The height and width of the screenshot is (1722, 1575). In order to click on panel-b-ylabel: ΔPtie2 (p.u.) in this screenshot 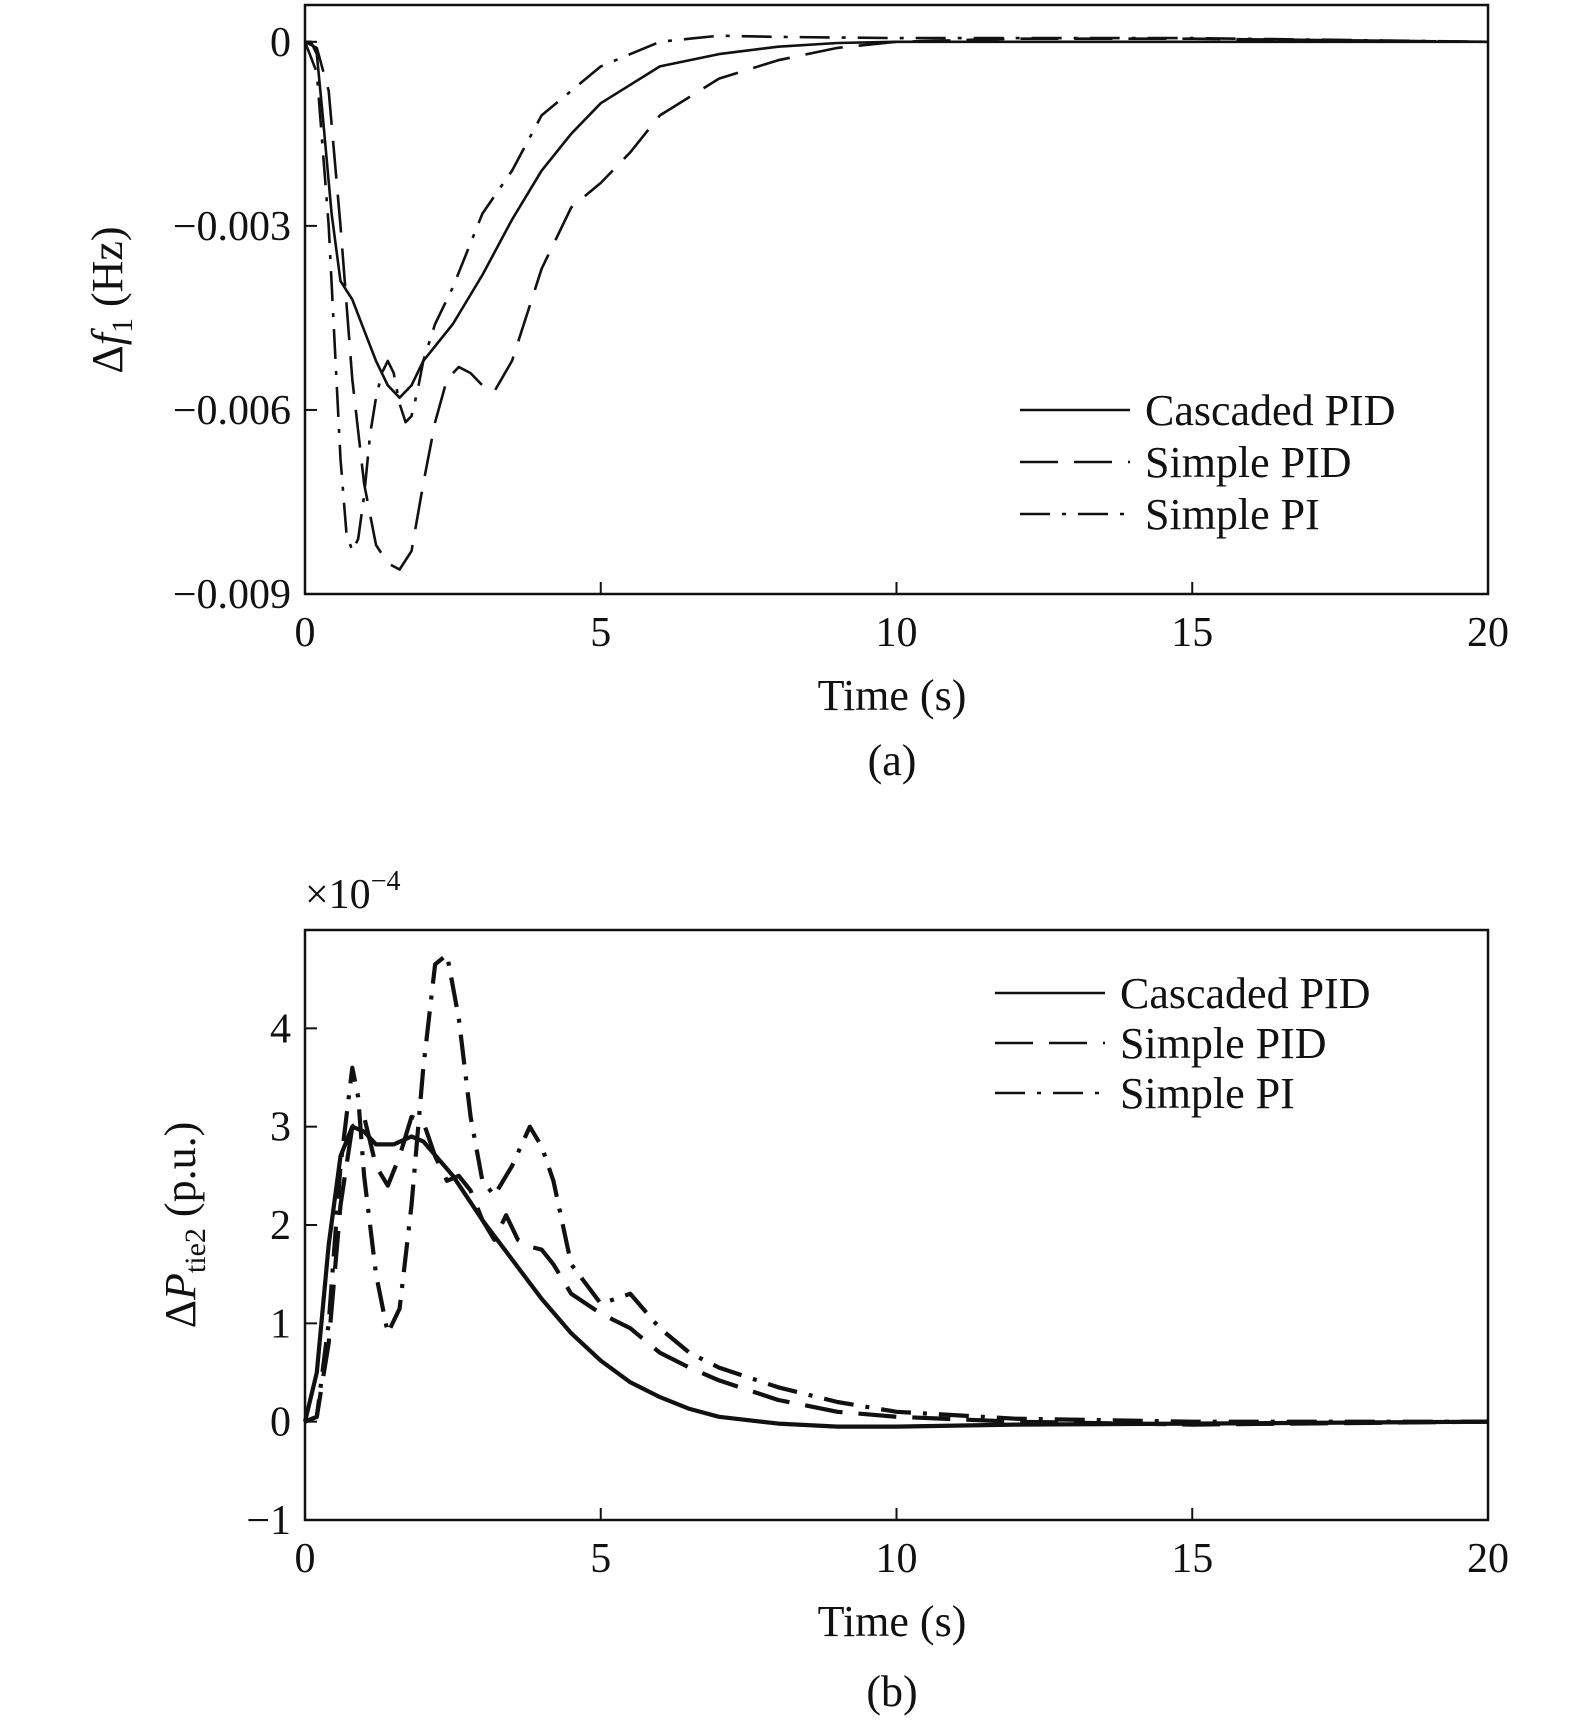, I will do `click(184, 1225)`.